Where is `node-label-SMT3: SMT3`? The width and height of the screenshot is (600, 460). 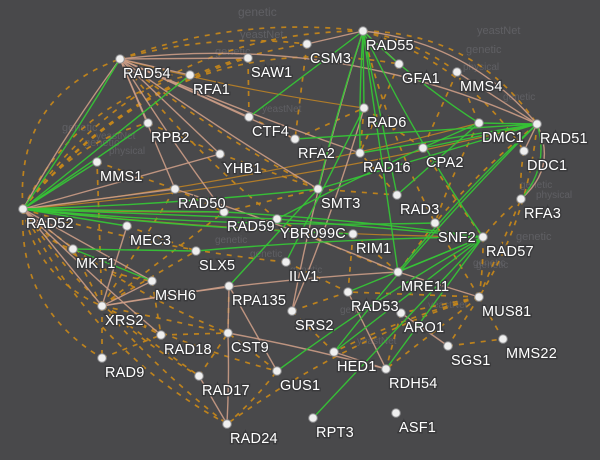
node-label-SMT3: SMT3 is located at coordinates (340, 204).